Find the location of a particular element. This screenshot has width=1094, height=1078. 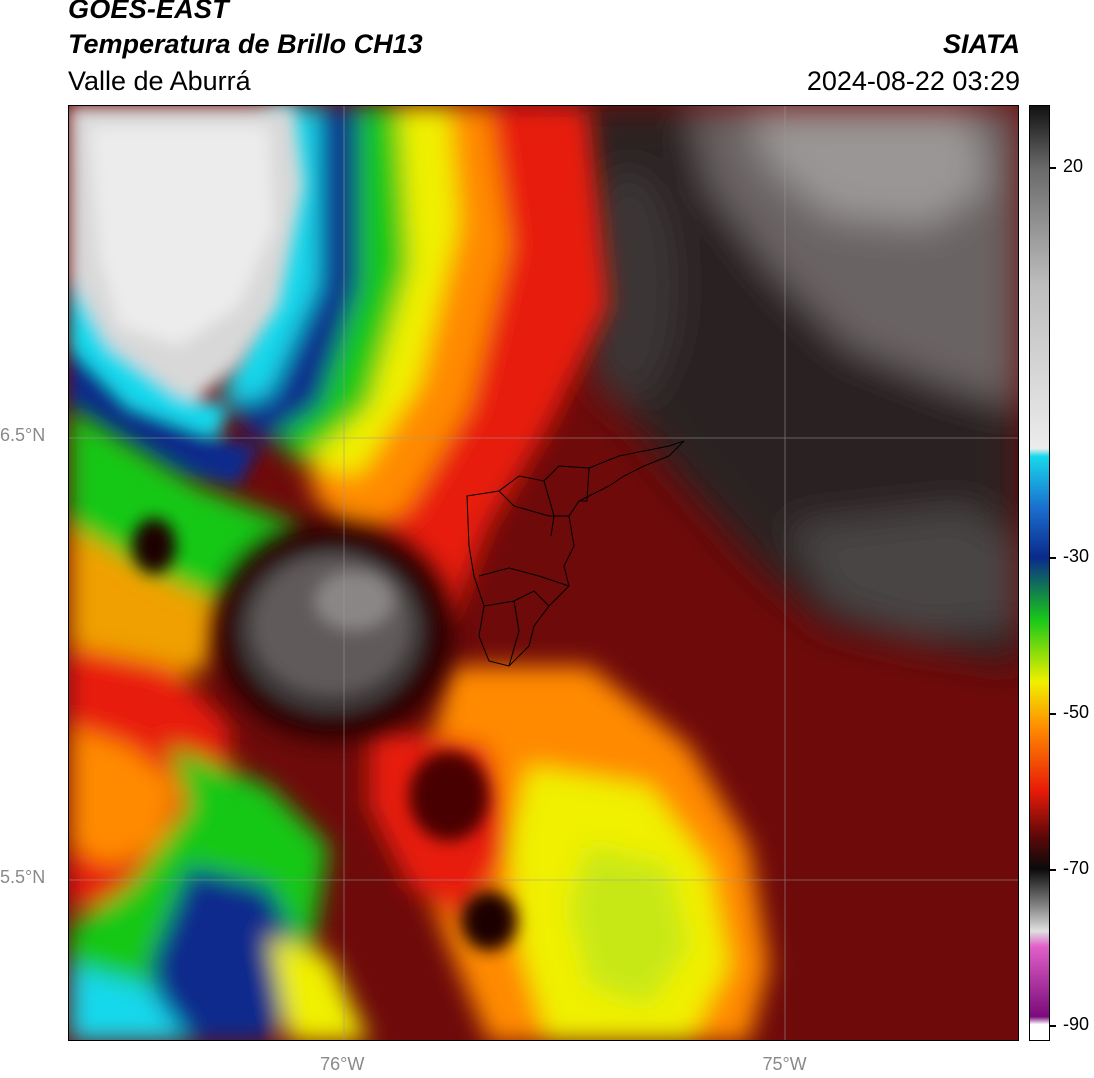

warm-spots is located at coordinates (324, 734).